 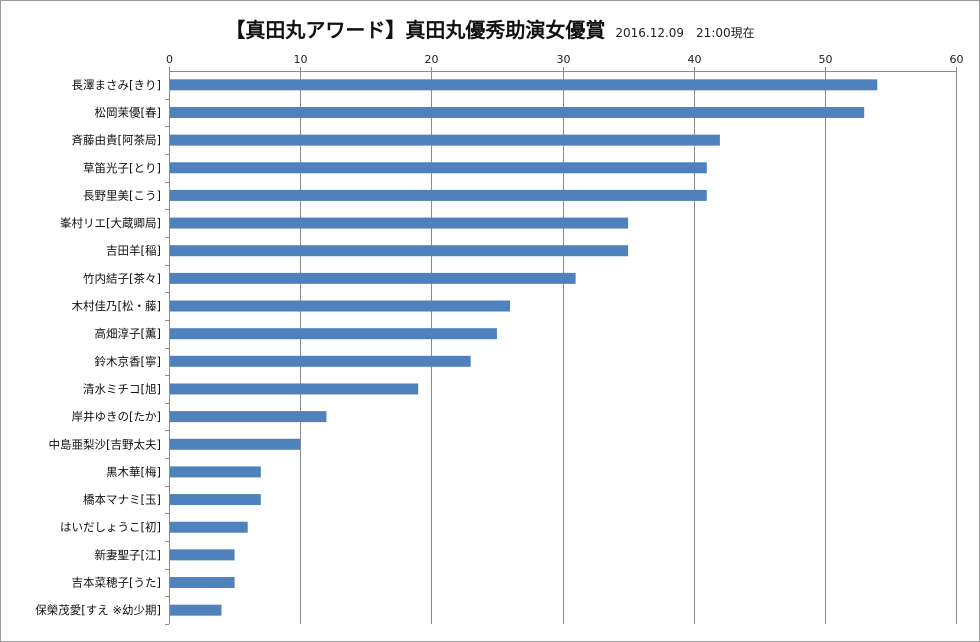 I want to click on x-tick-label: 10, so click(x=301, y=59).